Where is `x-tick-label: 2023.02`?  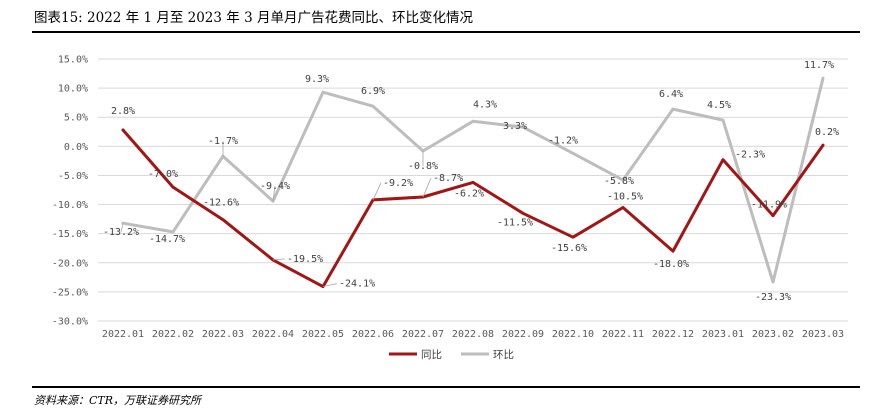
x-tick-label: 2023.02 is located at coordinates (773, 334).